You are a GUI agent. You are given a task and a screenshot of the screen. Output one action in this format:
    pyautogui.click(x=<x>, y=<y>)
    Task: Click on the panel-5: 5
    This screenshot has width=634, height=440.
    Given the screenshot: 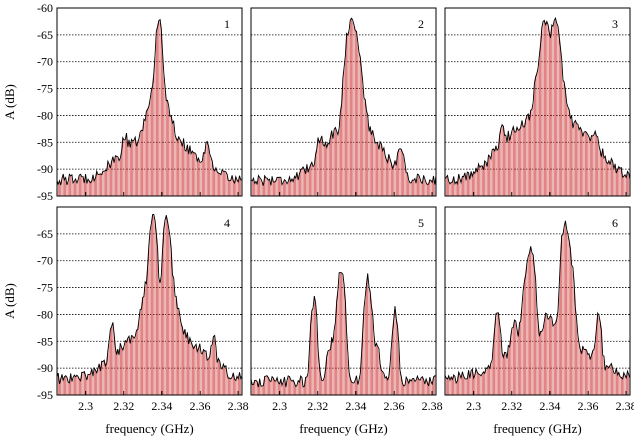 What is the action you would take?
    pyautogui.click(x=343, y=301)
    